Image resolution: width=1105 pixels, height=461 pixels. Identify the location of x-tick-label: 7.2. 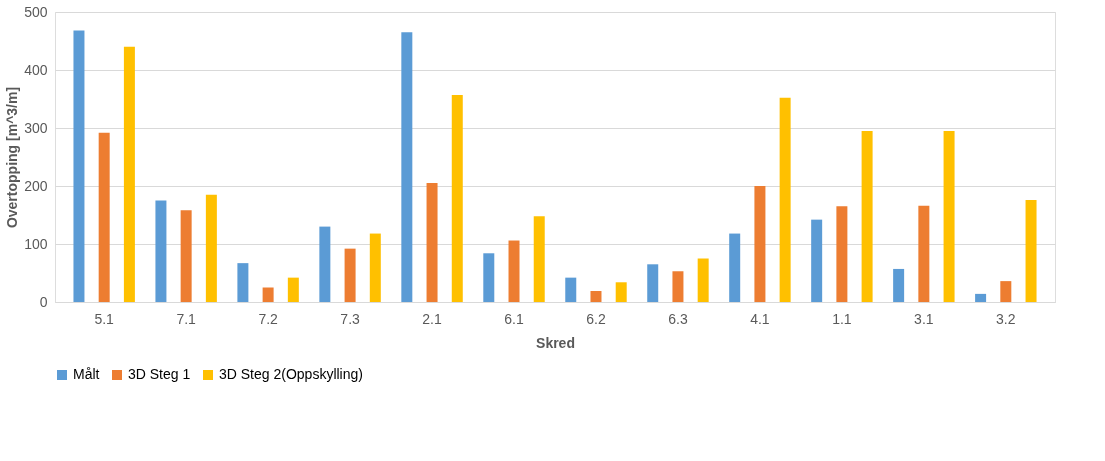
(268, 318).